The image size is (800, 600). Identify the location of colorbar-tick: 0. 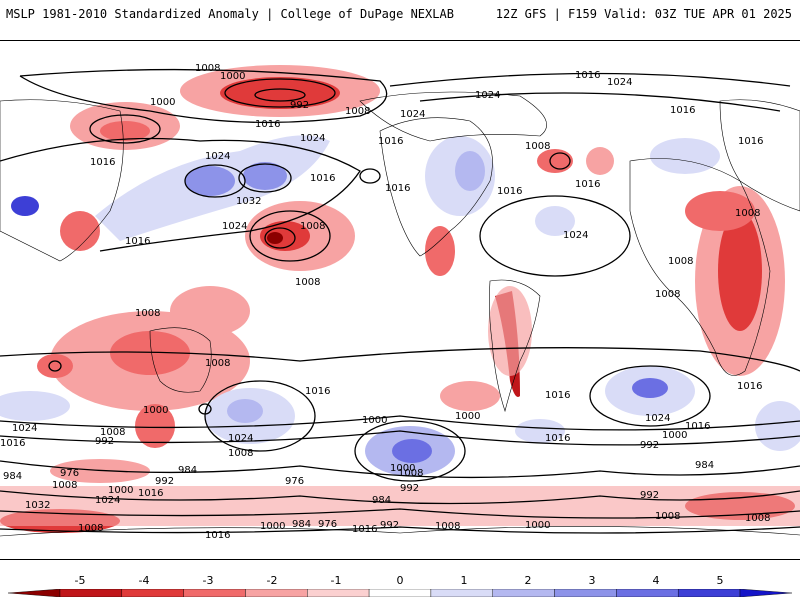
(400, 580).